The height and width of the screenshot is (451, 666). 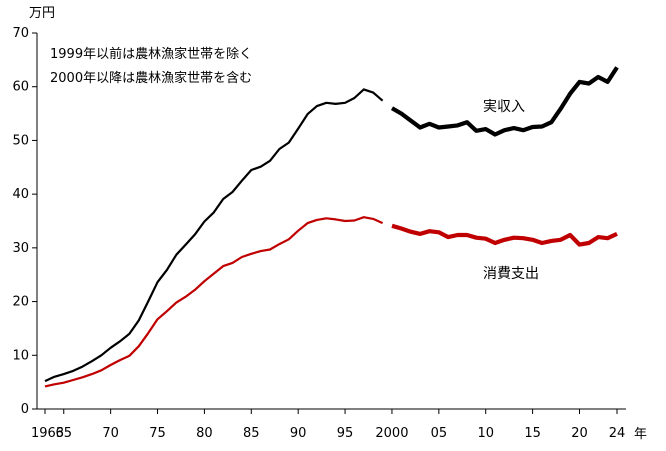 What do you see at coordinates (24, 221) in the screenshot?
I see `y-ticks: 0 10 20 30 40 50 60 70` at bounding box center [24, 221].